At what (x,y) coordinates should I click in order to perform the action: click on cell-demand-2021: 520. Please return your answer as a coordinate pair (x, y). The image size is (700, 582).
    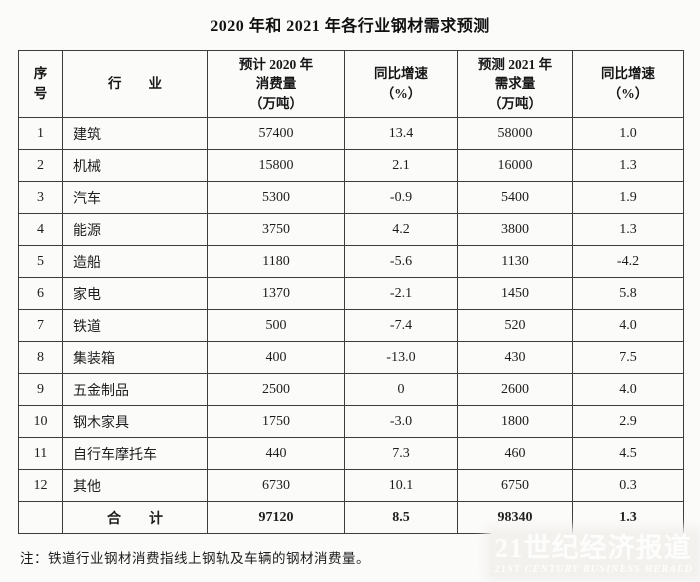
    Looking at the image, I should click on (515, 325).